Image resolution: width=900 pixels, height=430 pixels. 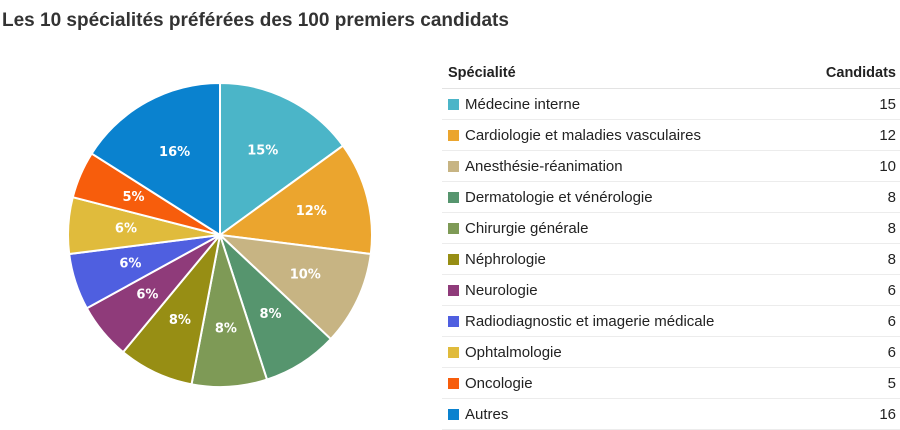 I want to click on legend-row: Neurologie 6, so click(x=671, y=290).